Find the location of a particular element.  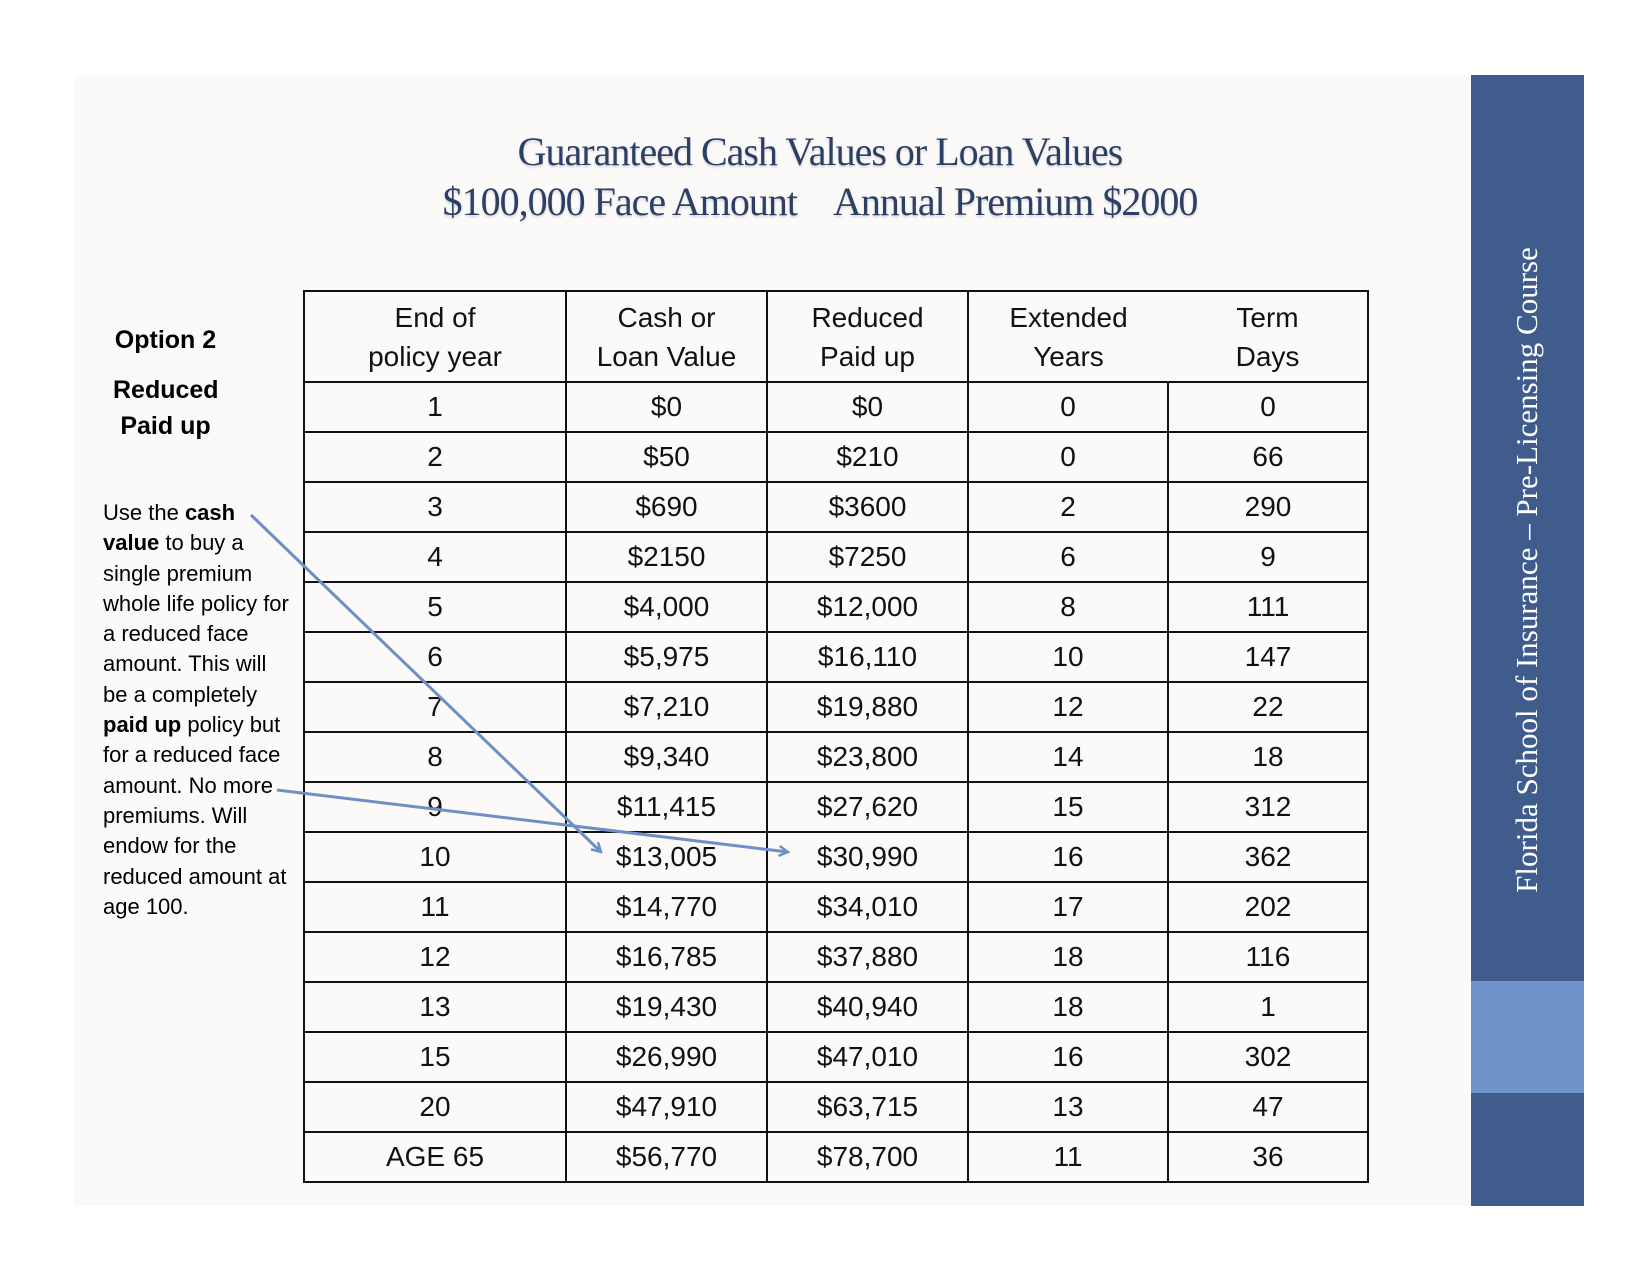

emphasis-text: paid up is located at coordinates (142, 725).